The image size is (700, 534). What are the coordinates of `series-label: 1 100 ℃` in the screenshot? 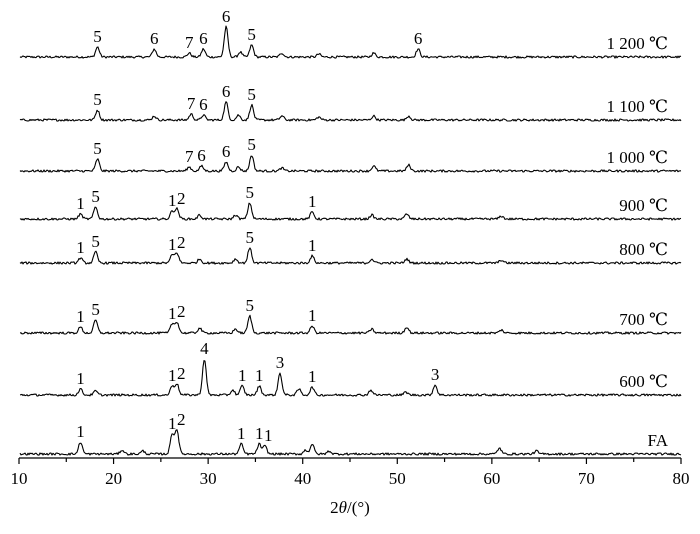 It's located at (637, 106).